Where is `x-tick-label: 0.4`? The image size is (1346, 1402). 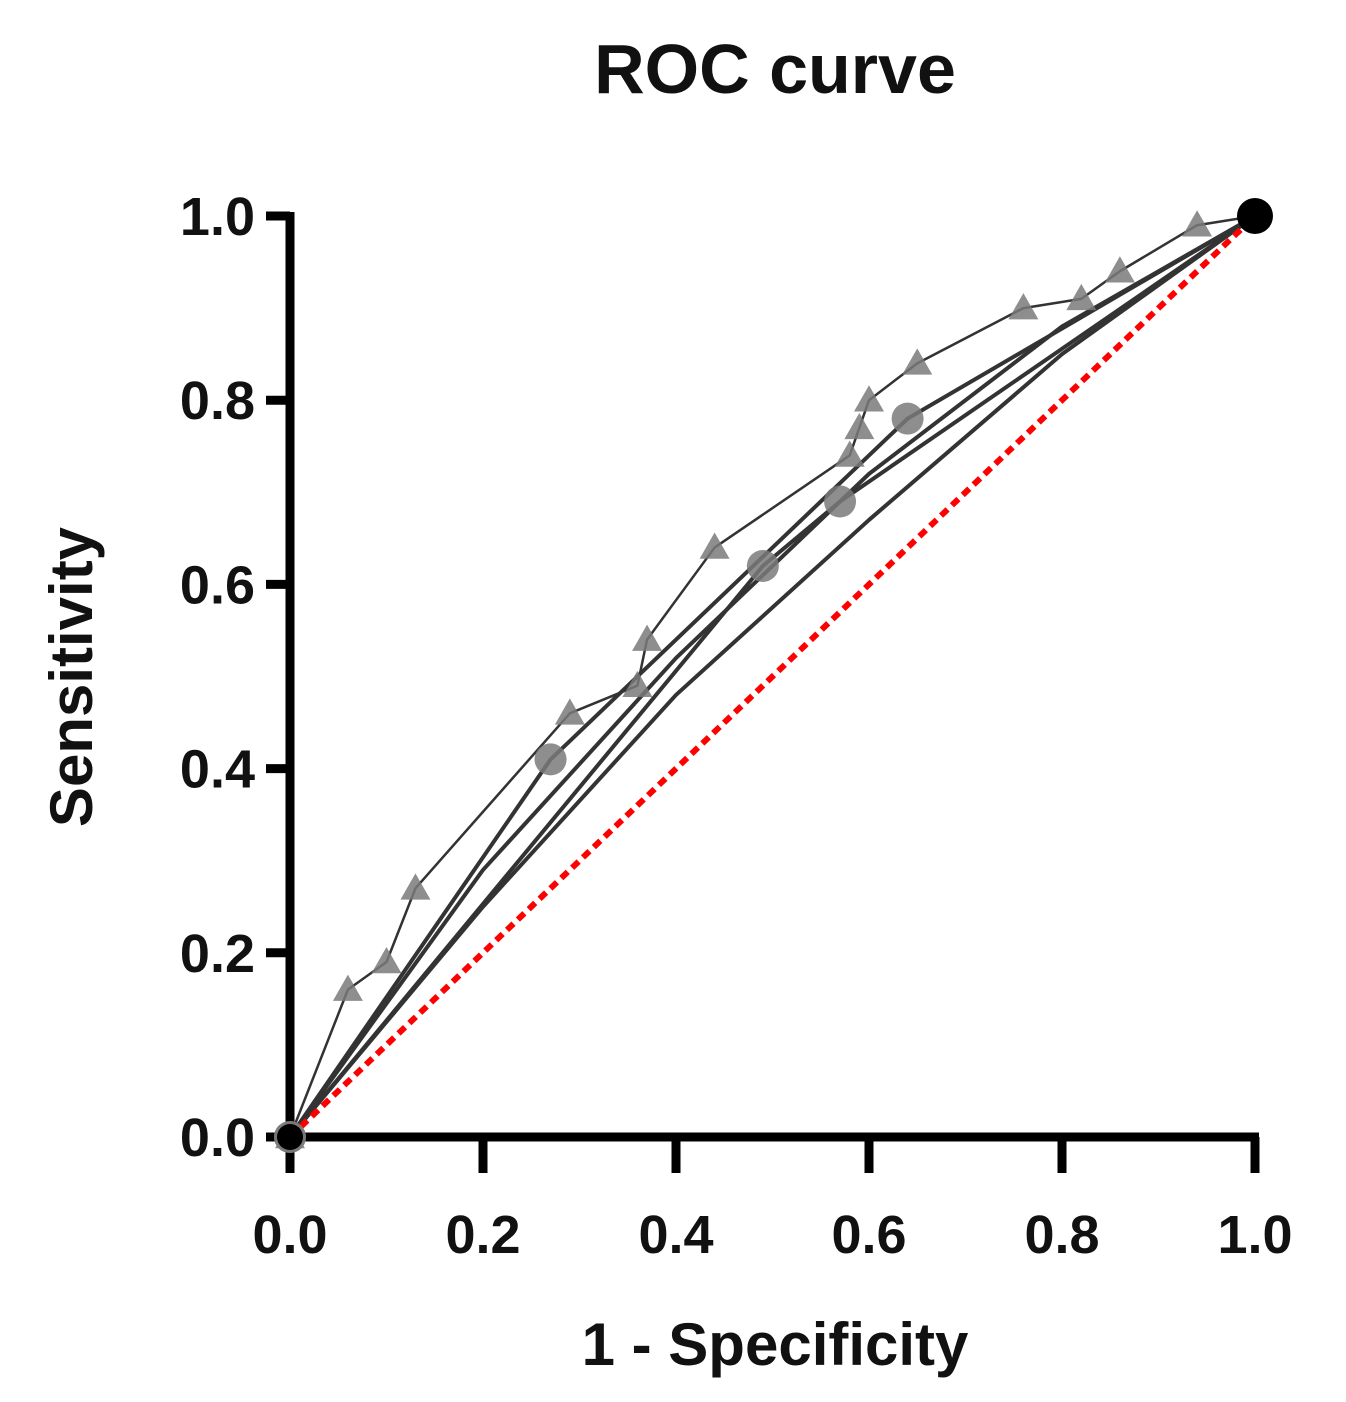
x-tick-label: 0.4 is located at coordinates (675, 1235).